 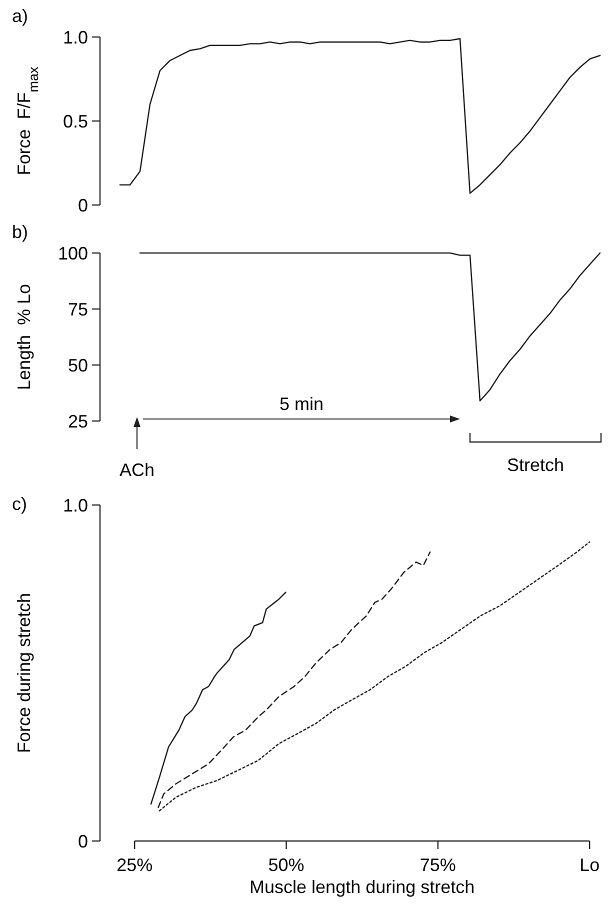 What do you see at coordinates (19, 504) in the screenshot?
I see `chart-title: c)` at bounding box center [19, 504].